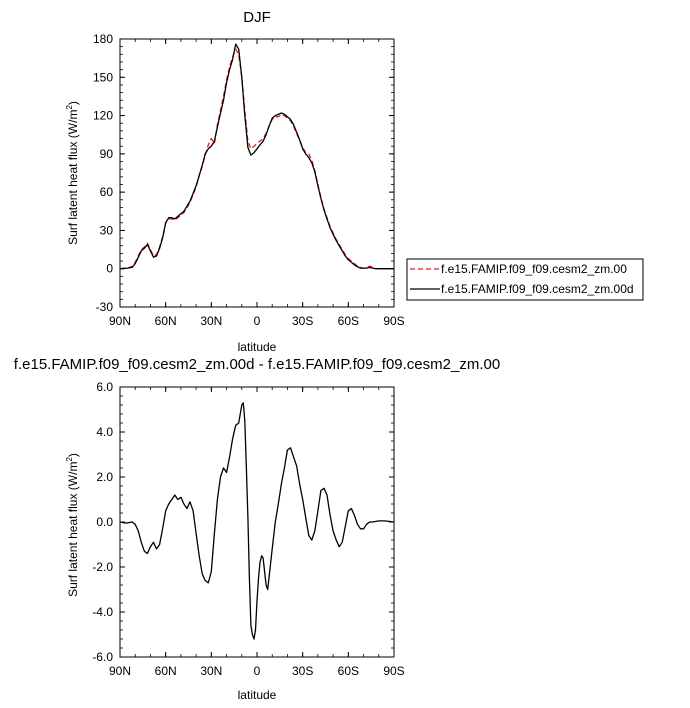 The width and height of the screenshot is (690, 708). What do you see at coordinates (393, 321) in the screenshot?
I see `top-x-tick-label: 90S` at bounding box center [393, 321].